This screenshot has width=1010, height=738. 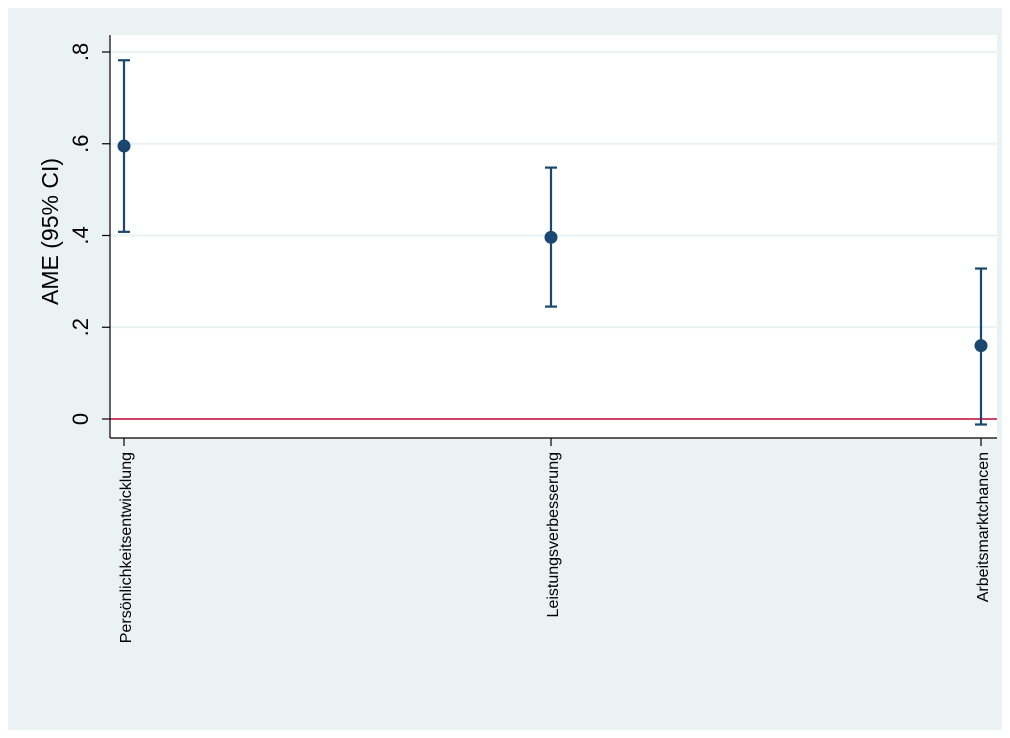 What do you see at coordinates (80, 235) in the screenshot?
I see `y-tick-label-2: .4` at bounding box center [80, 235].